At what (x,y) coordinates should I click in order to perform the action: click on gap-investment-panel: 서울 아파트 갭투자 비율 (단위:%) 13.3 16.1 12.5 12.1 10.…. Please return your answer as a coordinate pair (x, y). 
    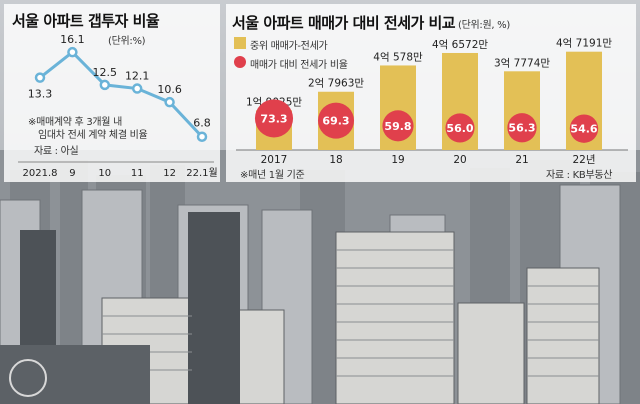
    Looking at the image, I should click on (112, 93).